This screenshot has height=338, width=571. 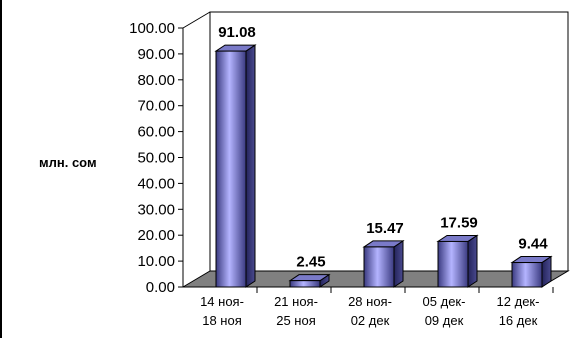 What do you see at coordinates (156, 209) in the screenshot?
I see `y-tick-label: 30.00` at bounding box center [156, 209].